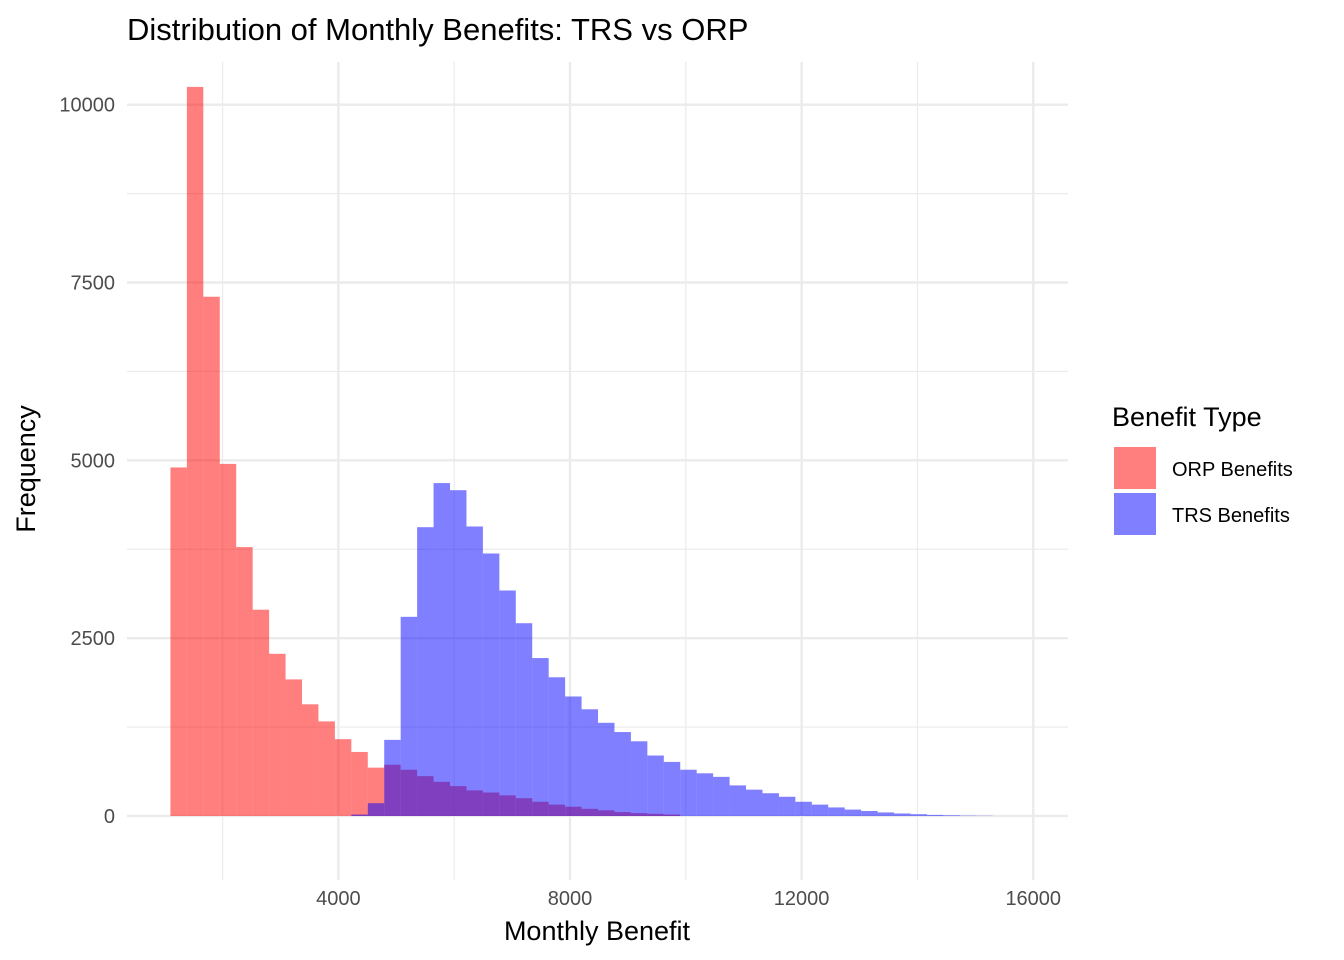 The height and width of the screenshot is (960, 1344). I want to click on legend-label: ORP Benefits, so click(1232, 470).